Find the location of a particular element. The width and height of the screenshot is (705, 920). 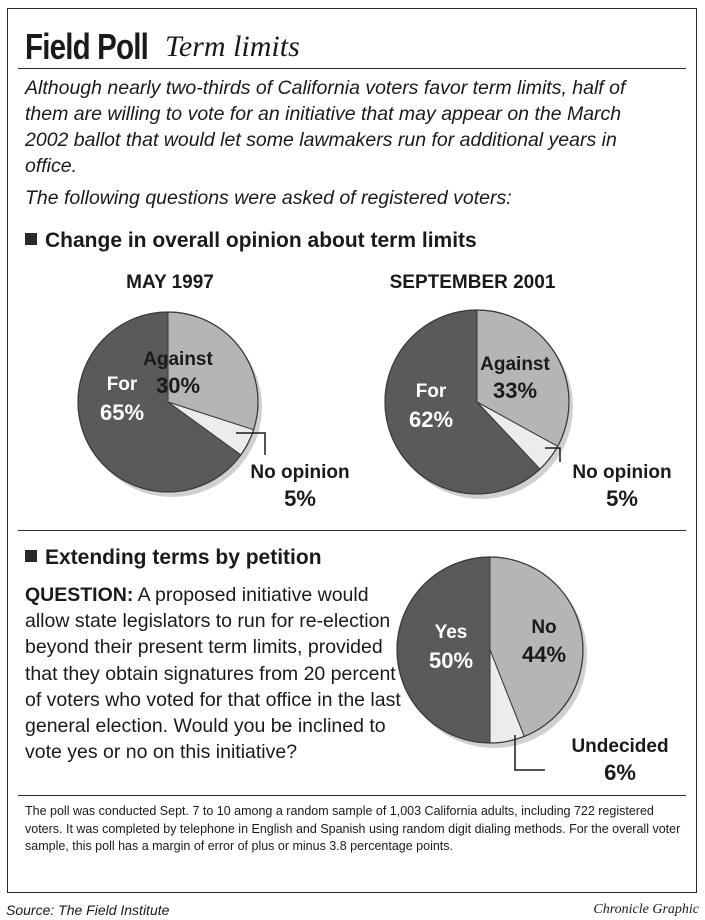

pie-1-outline is located at coordinates (168, 402).